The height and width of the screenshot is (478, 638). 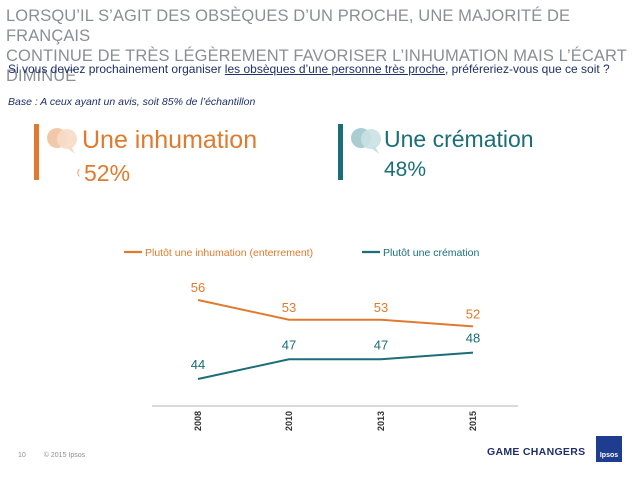 I want to click on data-label: 44, so click(x=198, y=364).